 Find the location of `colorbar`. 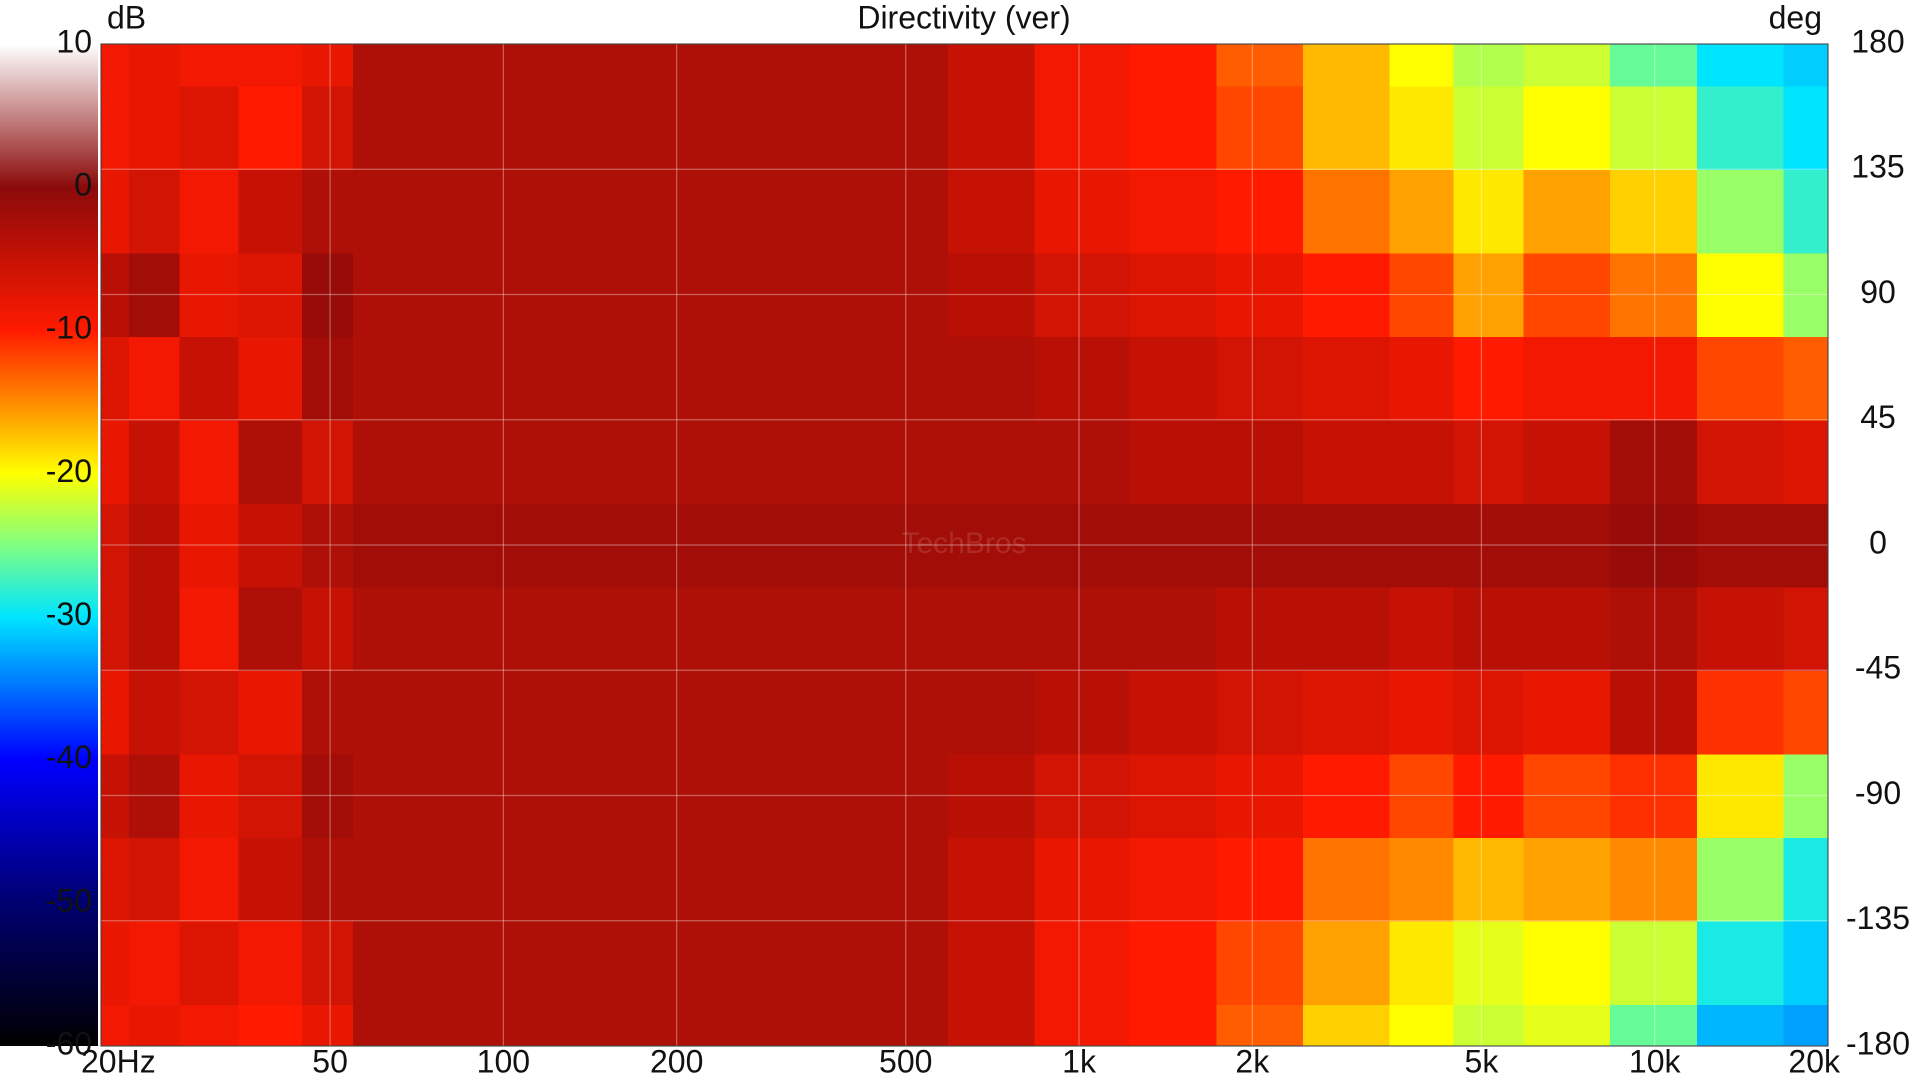

colorbar is located at coordinates (49, 545).